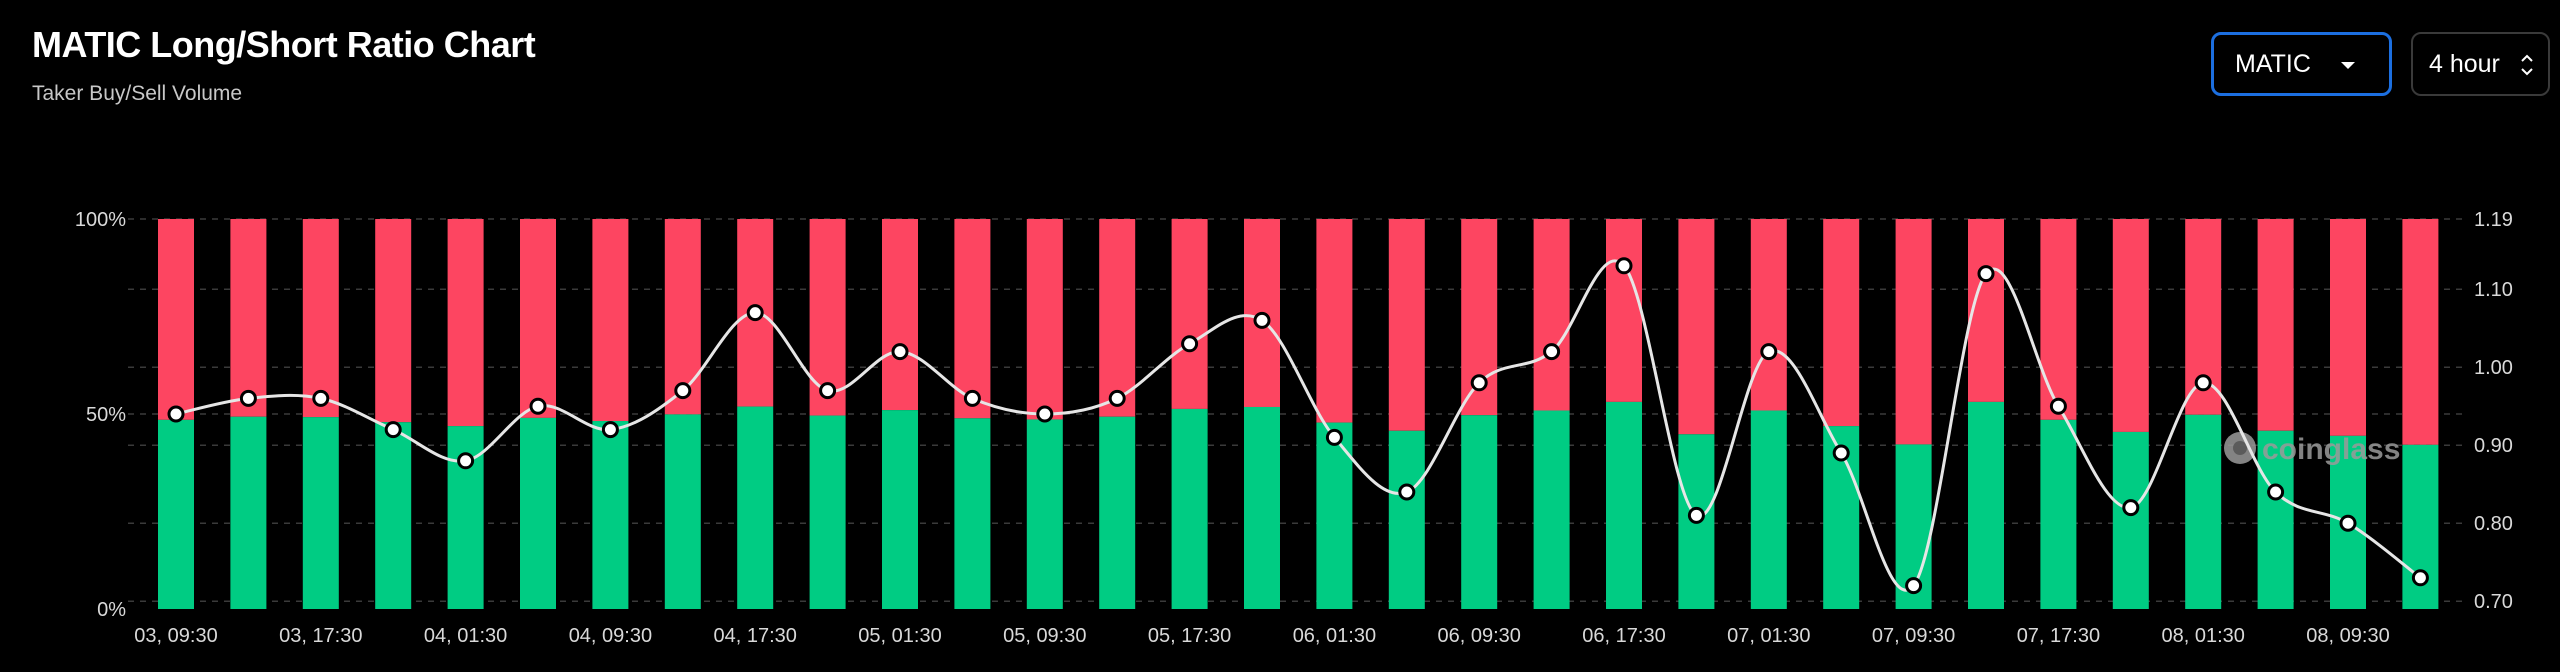 This screenshot has height=672, width=2560. I want to click on x-tick-label: 07, 09:30, so click(1913, 636).